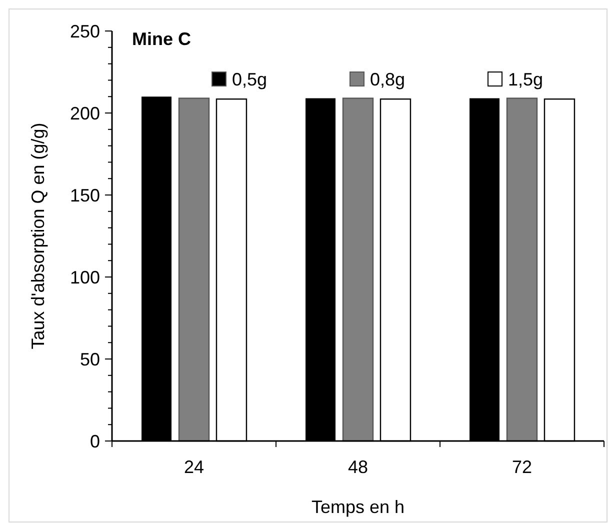 Image resolution: width=608 pixels, height=523 pixels. Describe the element at coordinates (38, 236) in the screenshot. I see `y-axis-title: Taux d'absorption Q en (g/g)` at that location.